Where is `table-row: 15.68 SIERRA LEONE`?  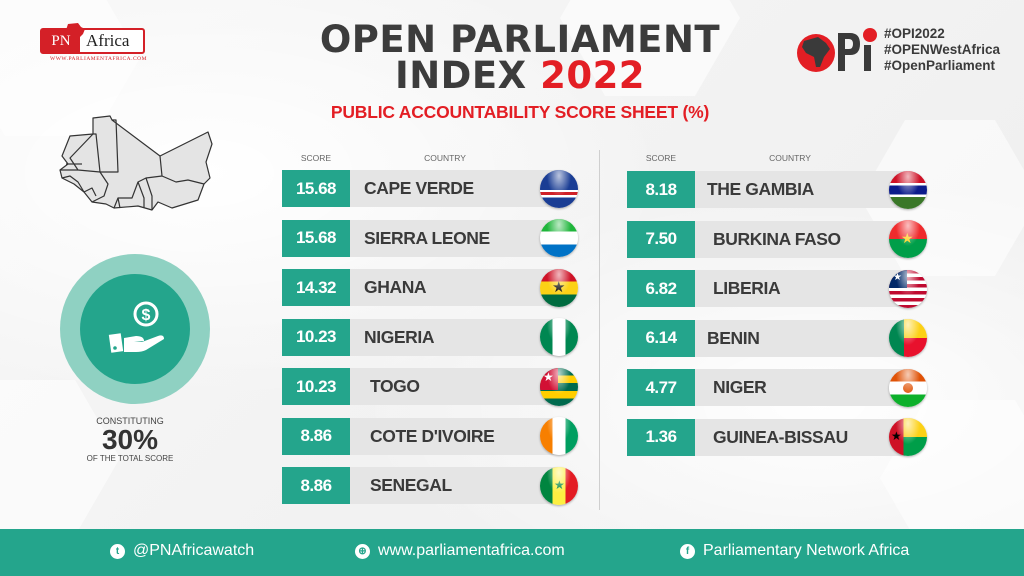 table-row: 15.68 SIERRA LEONE is located at coordinates (430, 238).